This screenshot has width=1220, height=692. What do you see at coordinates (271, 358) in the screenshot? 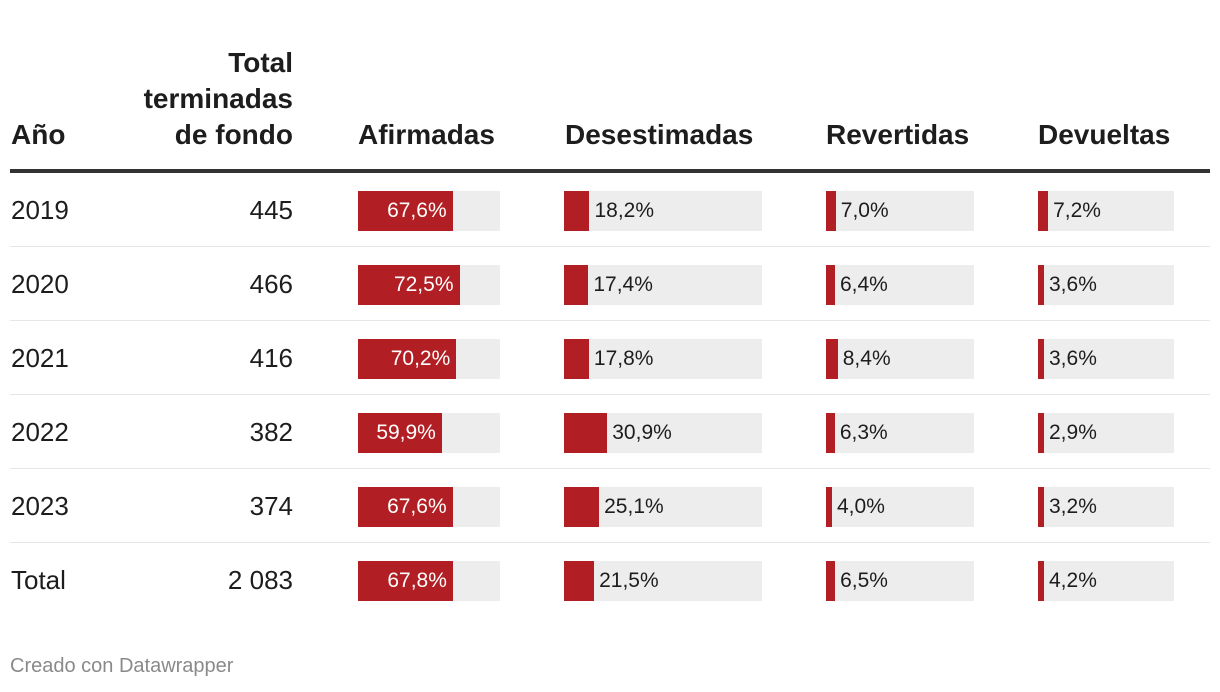
I see `row-total-value: 416` at bounding box center [271, 358].